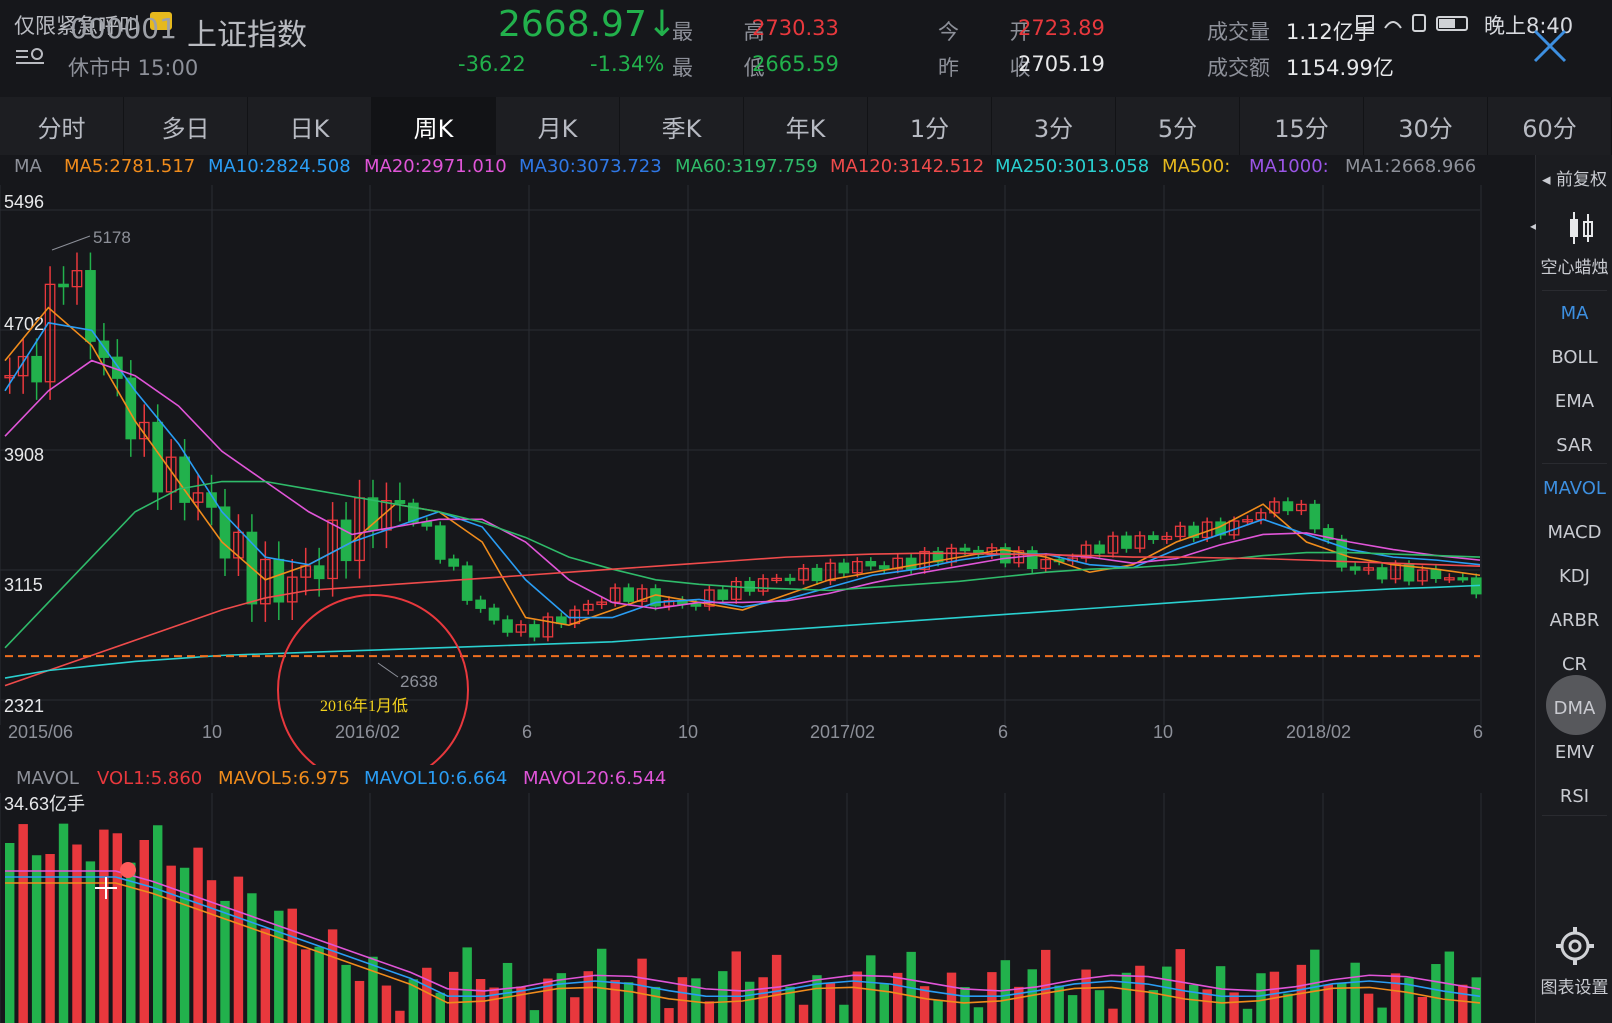 This screenshot has height=1023, width=1612. I want to click on open-label: 今 开, so click(995, 32).